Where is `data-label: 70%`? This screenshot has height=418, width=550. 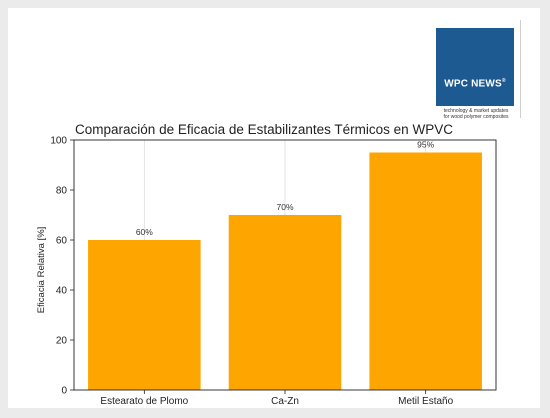 data-label: 70% is located at coordinates (284, 207).